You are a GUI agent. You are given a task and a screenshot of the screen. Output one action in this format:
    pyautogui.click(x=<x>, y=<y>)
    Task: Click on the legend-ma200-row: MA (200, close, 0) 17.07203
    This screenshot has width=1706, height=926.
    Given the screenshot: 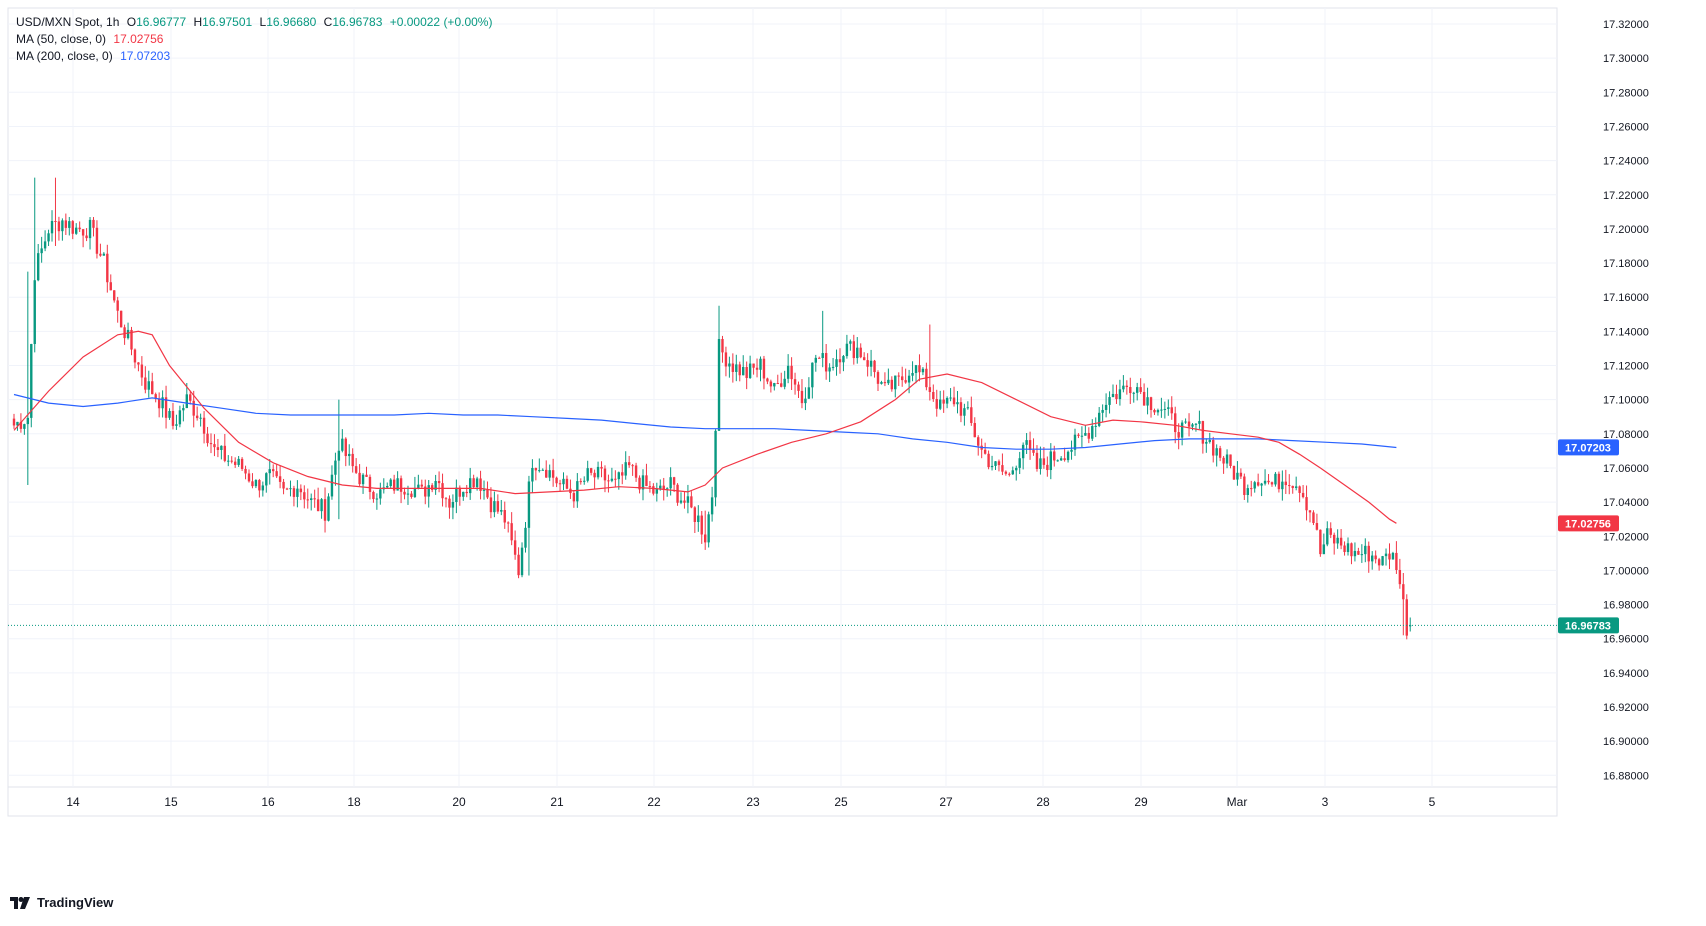 What is the action you would take?
    pyautogui.click(x=254, y=56)
    